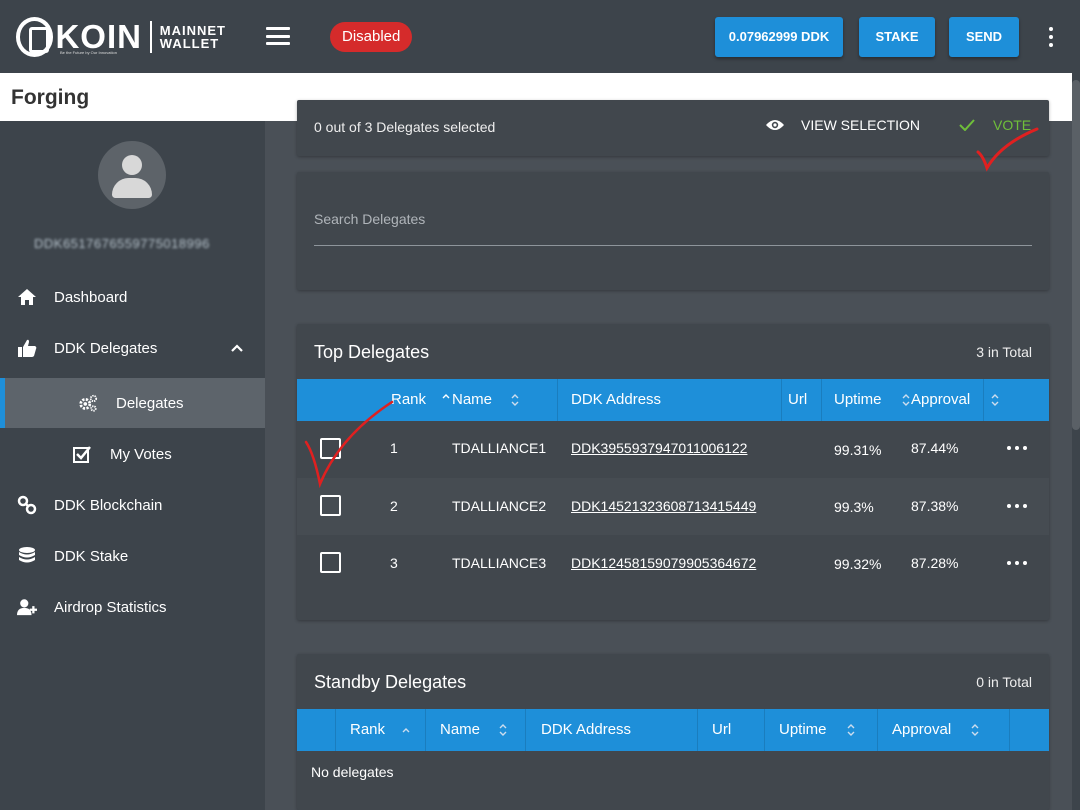  Describe the element at coordinates (237, 348) in the screenshot. I see `chevron-up-icon` at that location.